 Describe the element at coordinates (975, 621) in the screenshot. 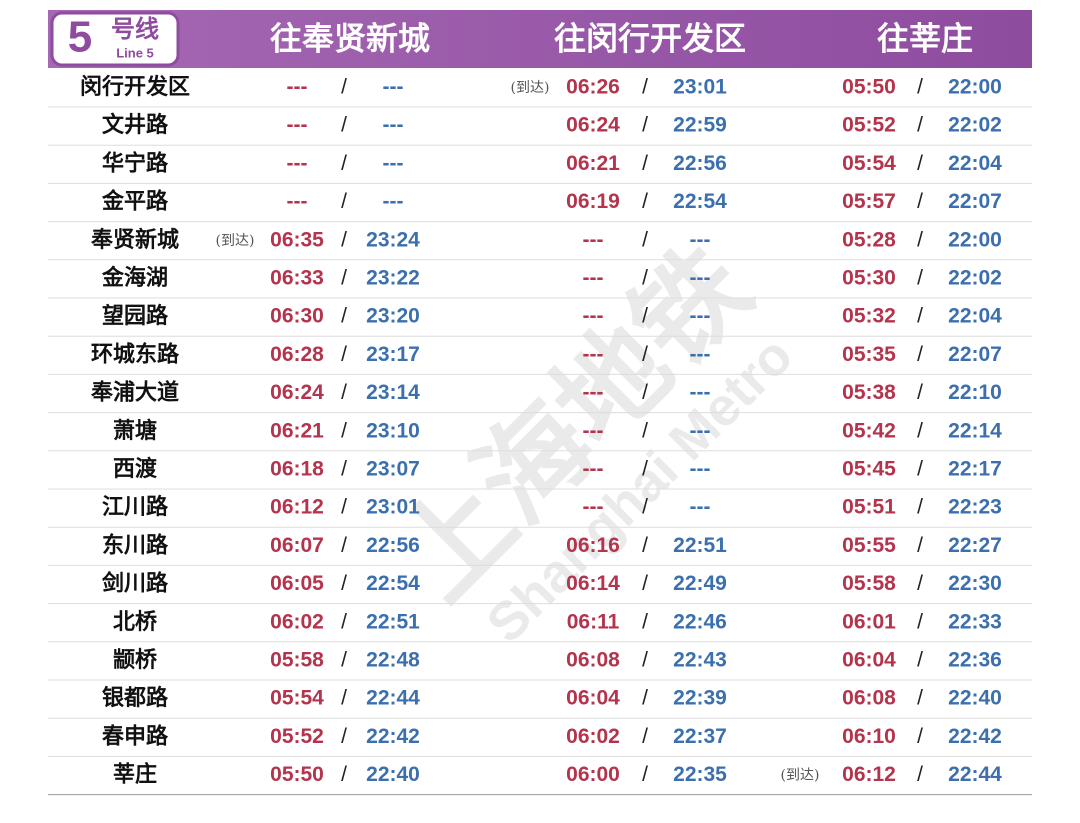

I see `last-train: 22:33` at that location.